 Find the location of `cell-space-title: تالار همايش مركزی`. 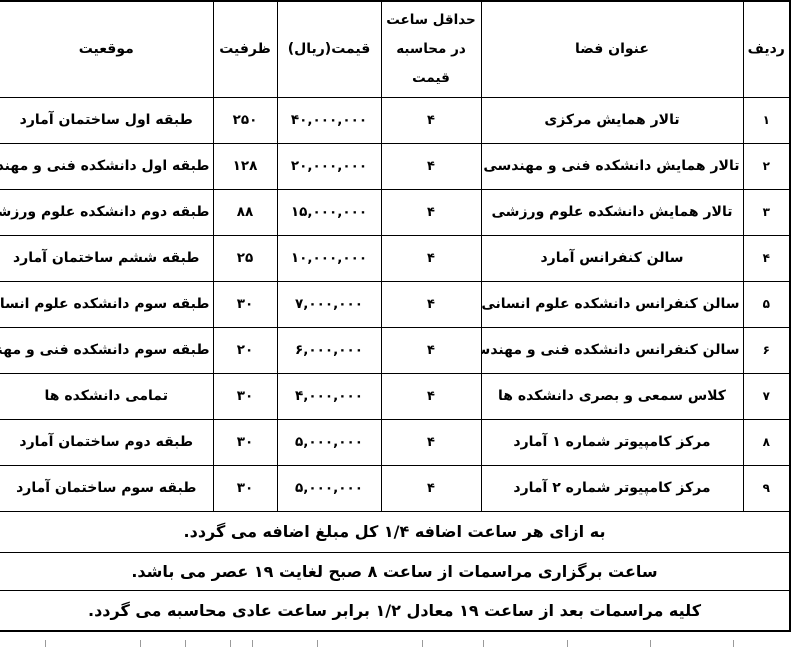

cell-space-title: تالار همايش مركزی is located at coordinates (612, 120).